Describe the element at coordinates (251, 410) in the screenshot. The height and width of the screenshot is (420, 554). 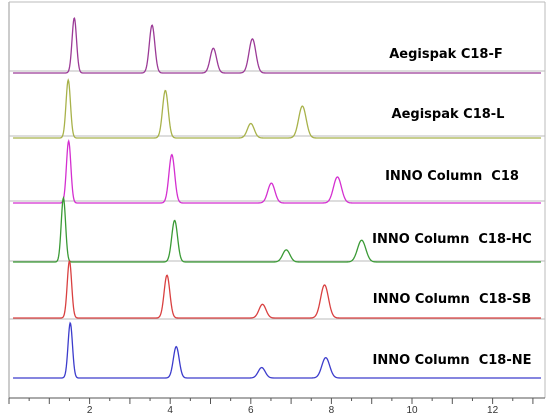
I see `x-tick-label: 6` at that location.